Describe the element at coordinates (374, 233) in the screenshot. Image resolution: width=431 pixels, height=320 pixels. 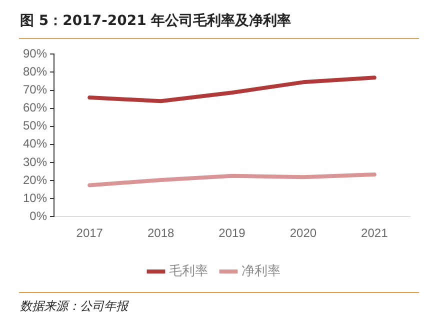
I see `x-tick-label: 2021` at that location.